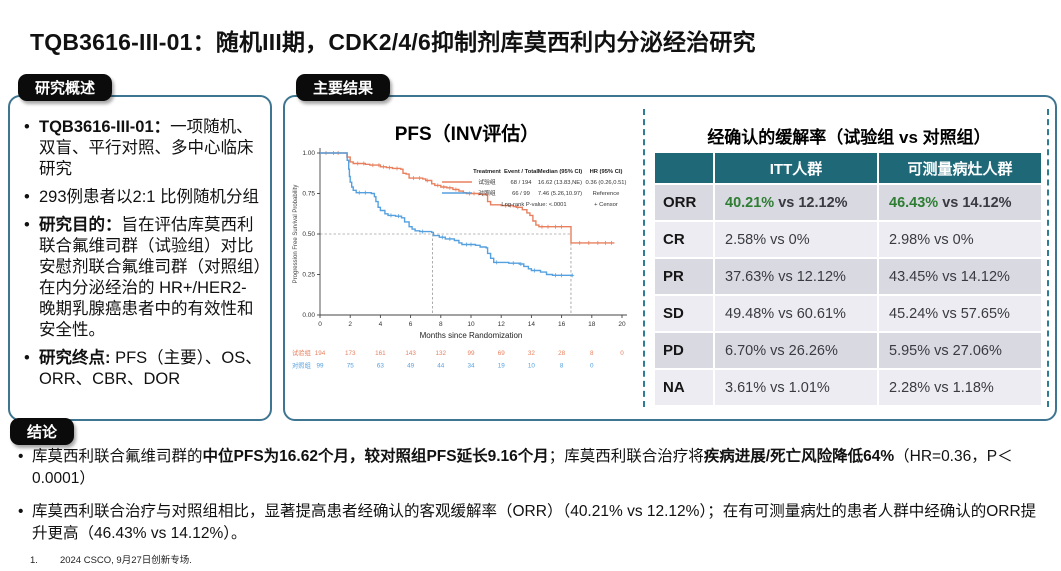  I want to click on svg-text: 66 / 99, so click(521, 194).